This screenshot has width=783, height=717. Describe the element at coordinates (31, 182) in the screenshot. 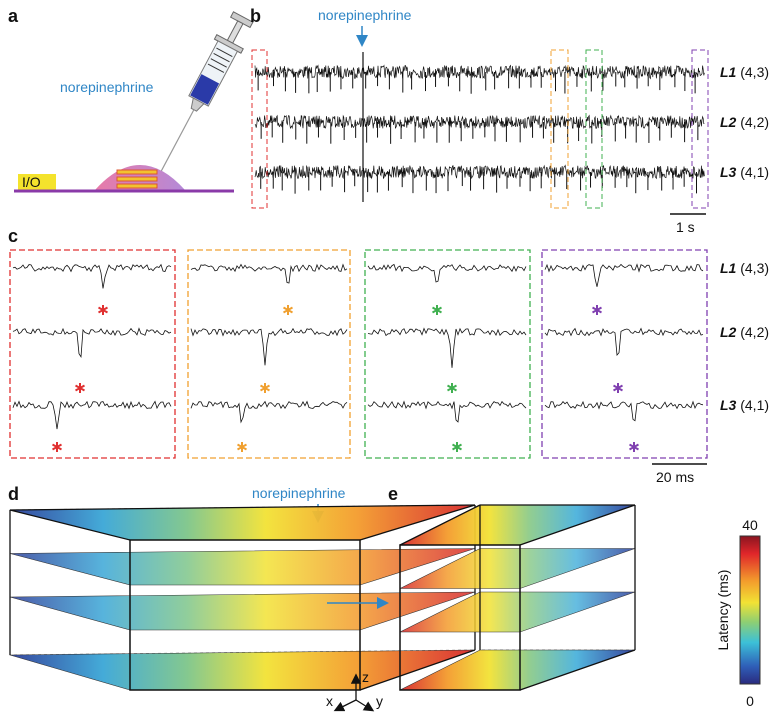

I see `io-label: I/O` at that location.